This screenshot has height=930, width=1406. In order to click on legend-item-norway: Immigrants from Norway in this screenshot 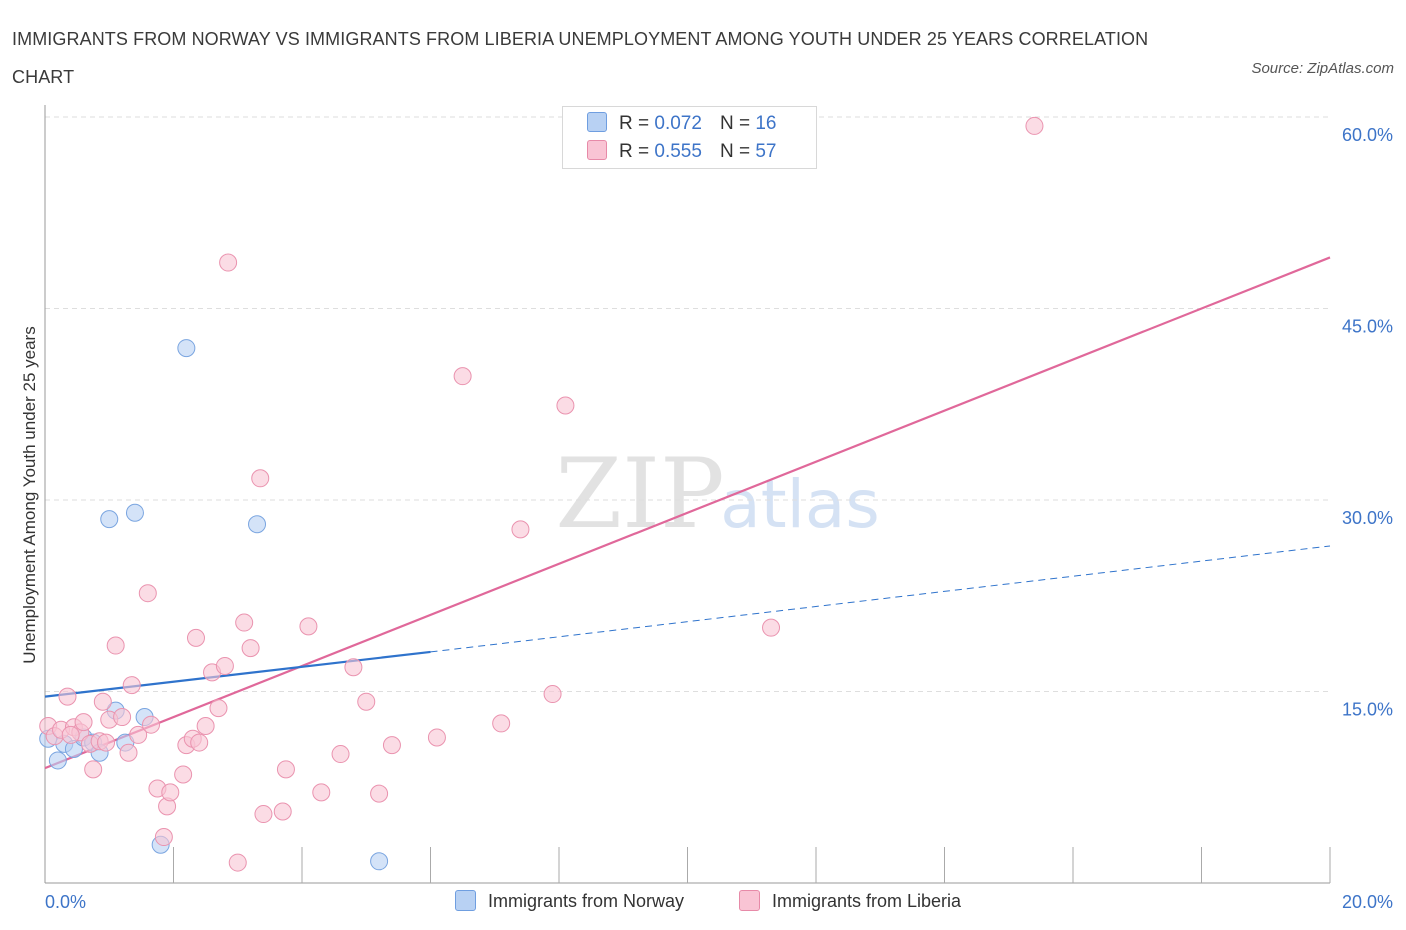, I will do `click(569, 901)`.